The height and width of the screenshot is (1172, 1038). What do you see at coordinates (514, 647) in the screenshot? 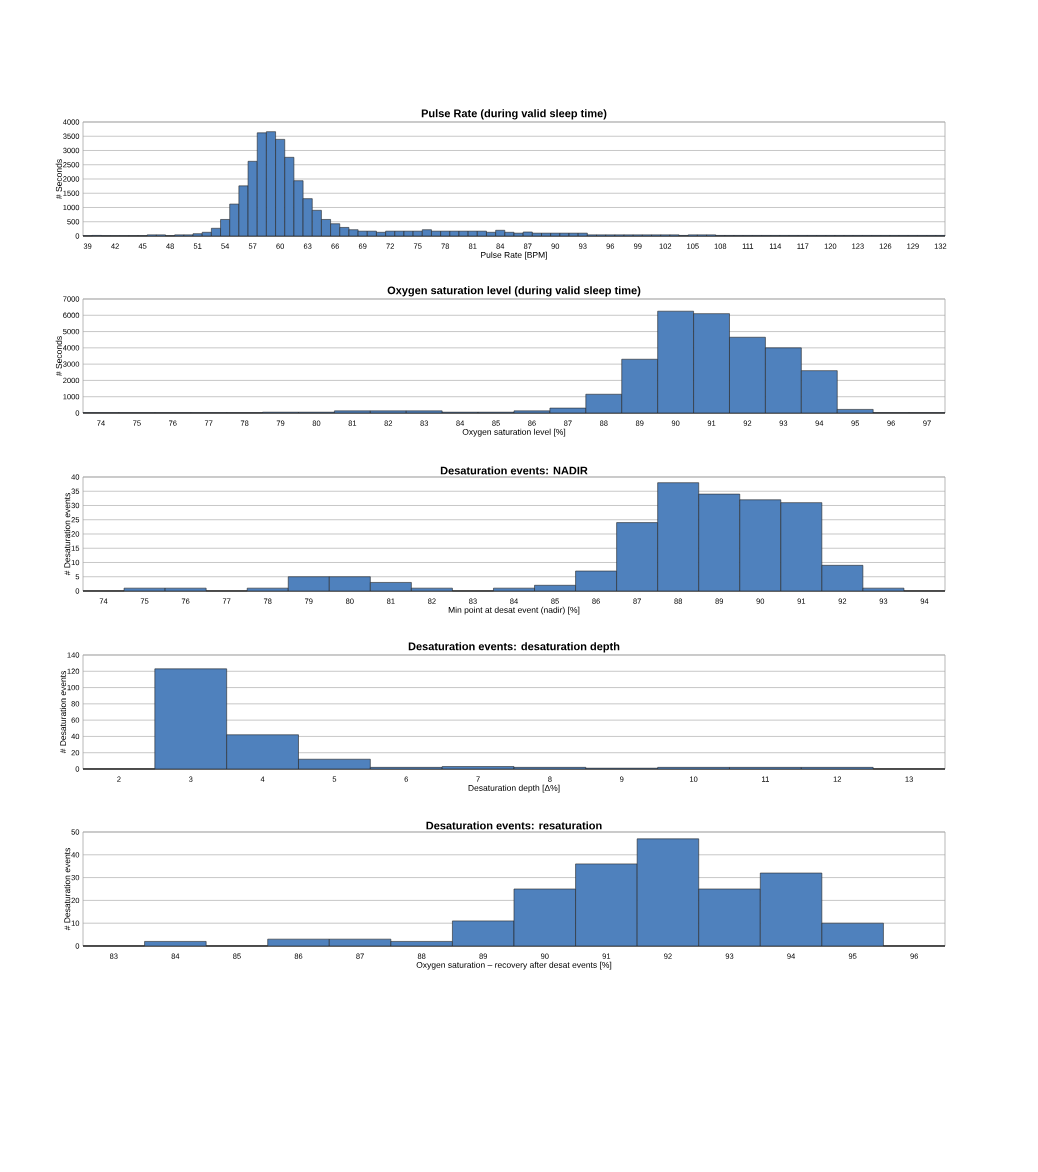
I see `chart-title: Desaturation events: desaturation depth` at bounding box center [514, 647].